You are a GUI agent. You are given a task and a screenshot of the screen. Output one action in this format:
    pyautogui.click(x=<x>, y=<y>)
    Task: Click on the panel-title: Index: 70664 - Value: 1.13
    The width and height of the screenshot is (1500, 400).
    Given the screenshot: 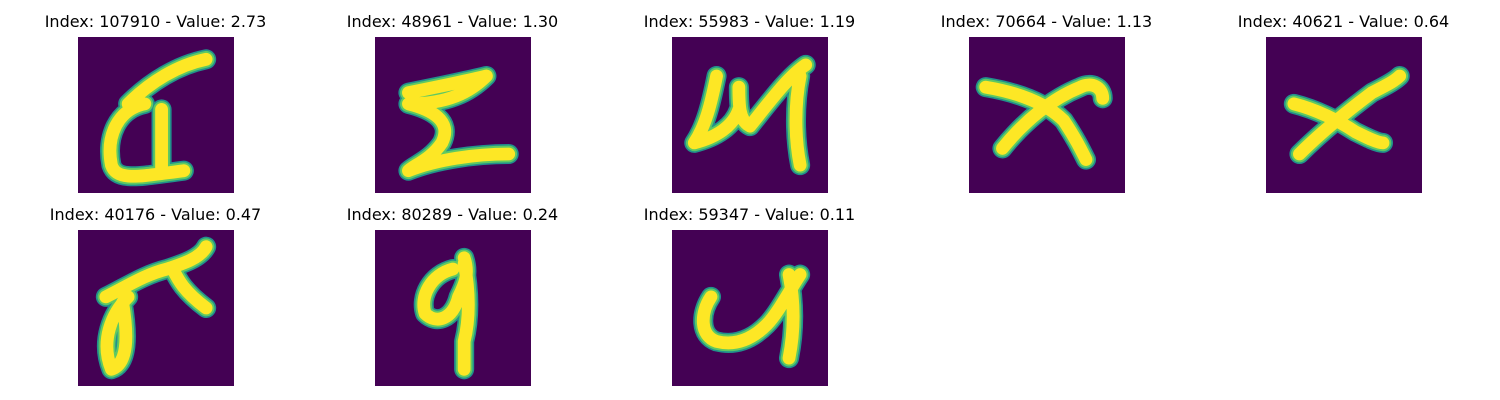 What is the action you would take?
    pyautogui.click(x=1046, y=21)
    